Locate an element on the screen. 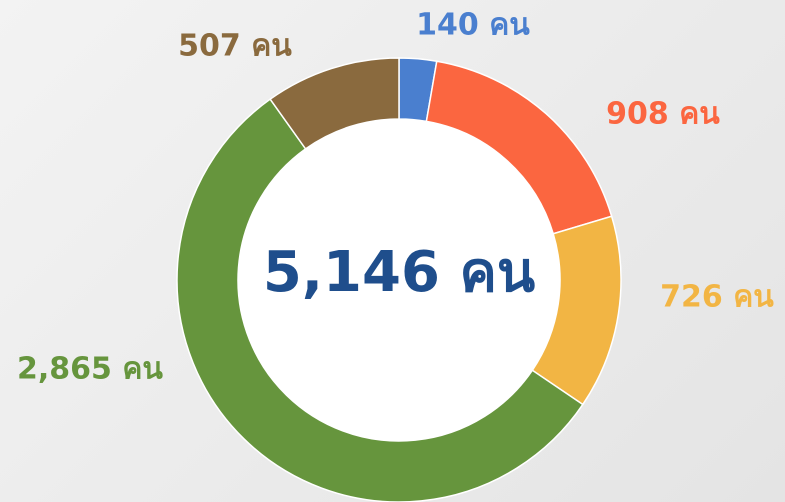  data-label: 726 คน is located at coordinates (717, 297).